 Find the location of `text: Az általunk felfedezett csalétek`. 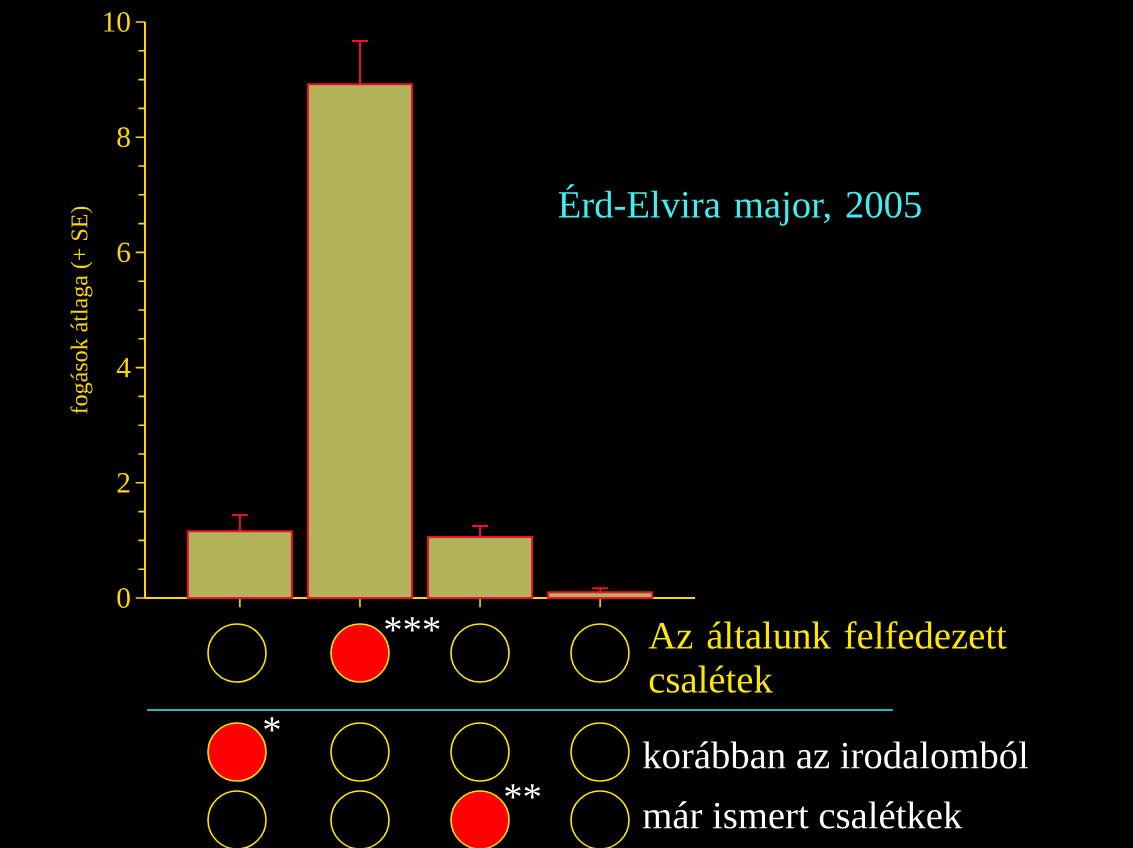

text: Az általunk felfedezett csalétek is located at coordinates (827, 657).